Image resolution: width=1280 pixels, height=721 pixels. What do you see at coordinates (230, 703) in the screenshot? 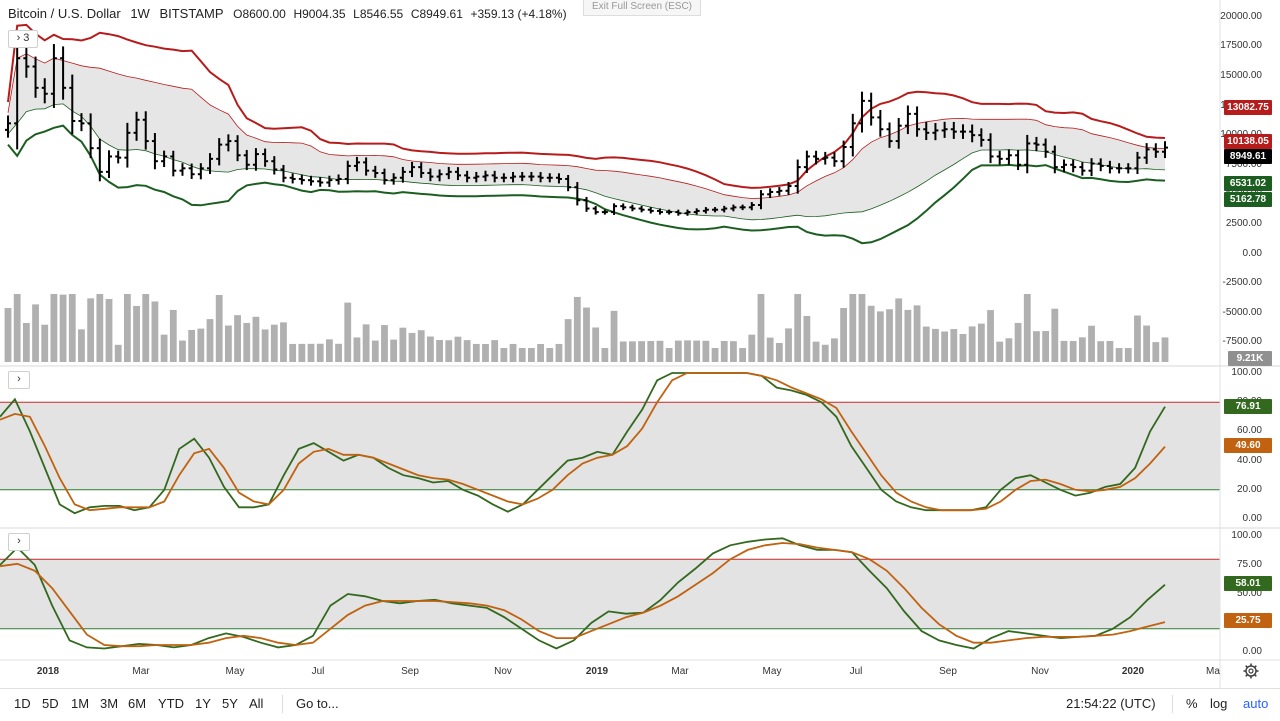
I see `range-button-5y: 5Y` at bounding box center [230, 703].